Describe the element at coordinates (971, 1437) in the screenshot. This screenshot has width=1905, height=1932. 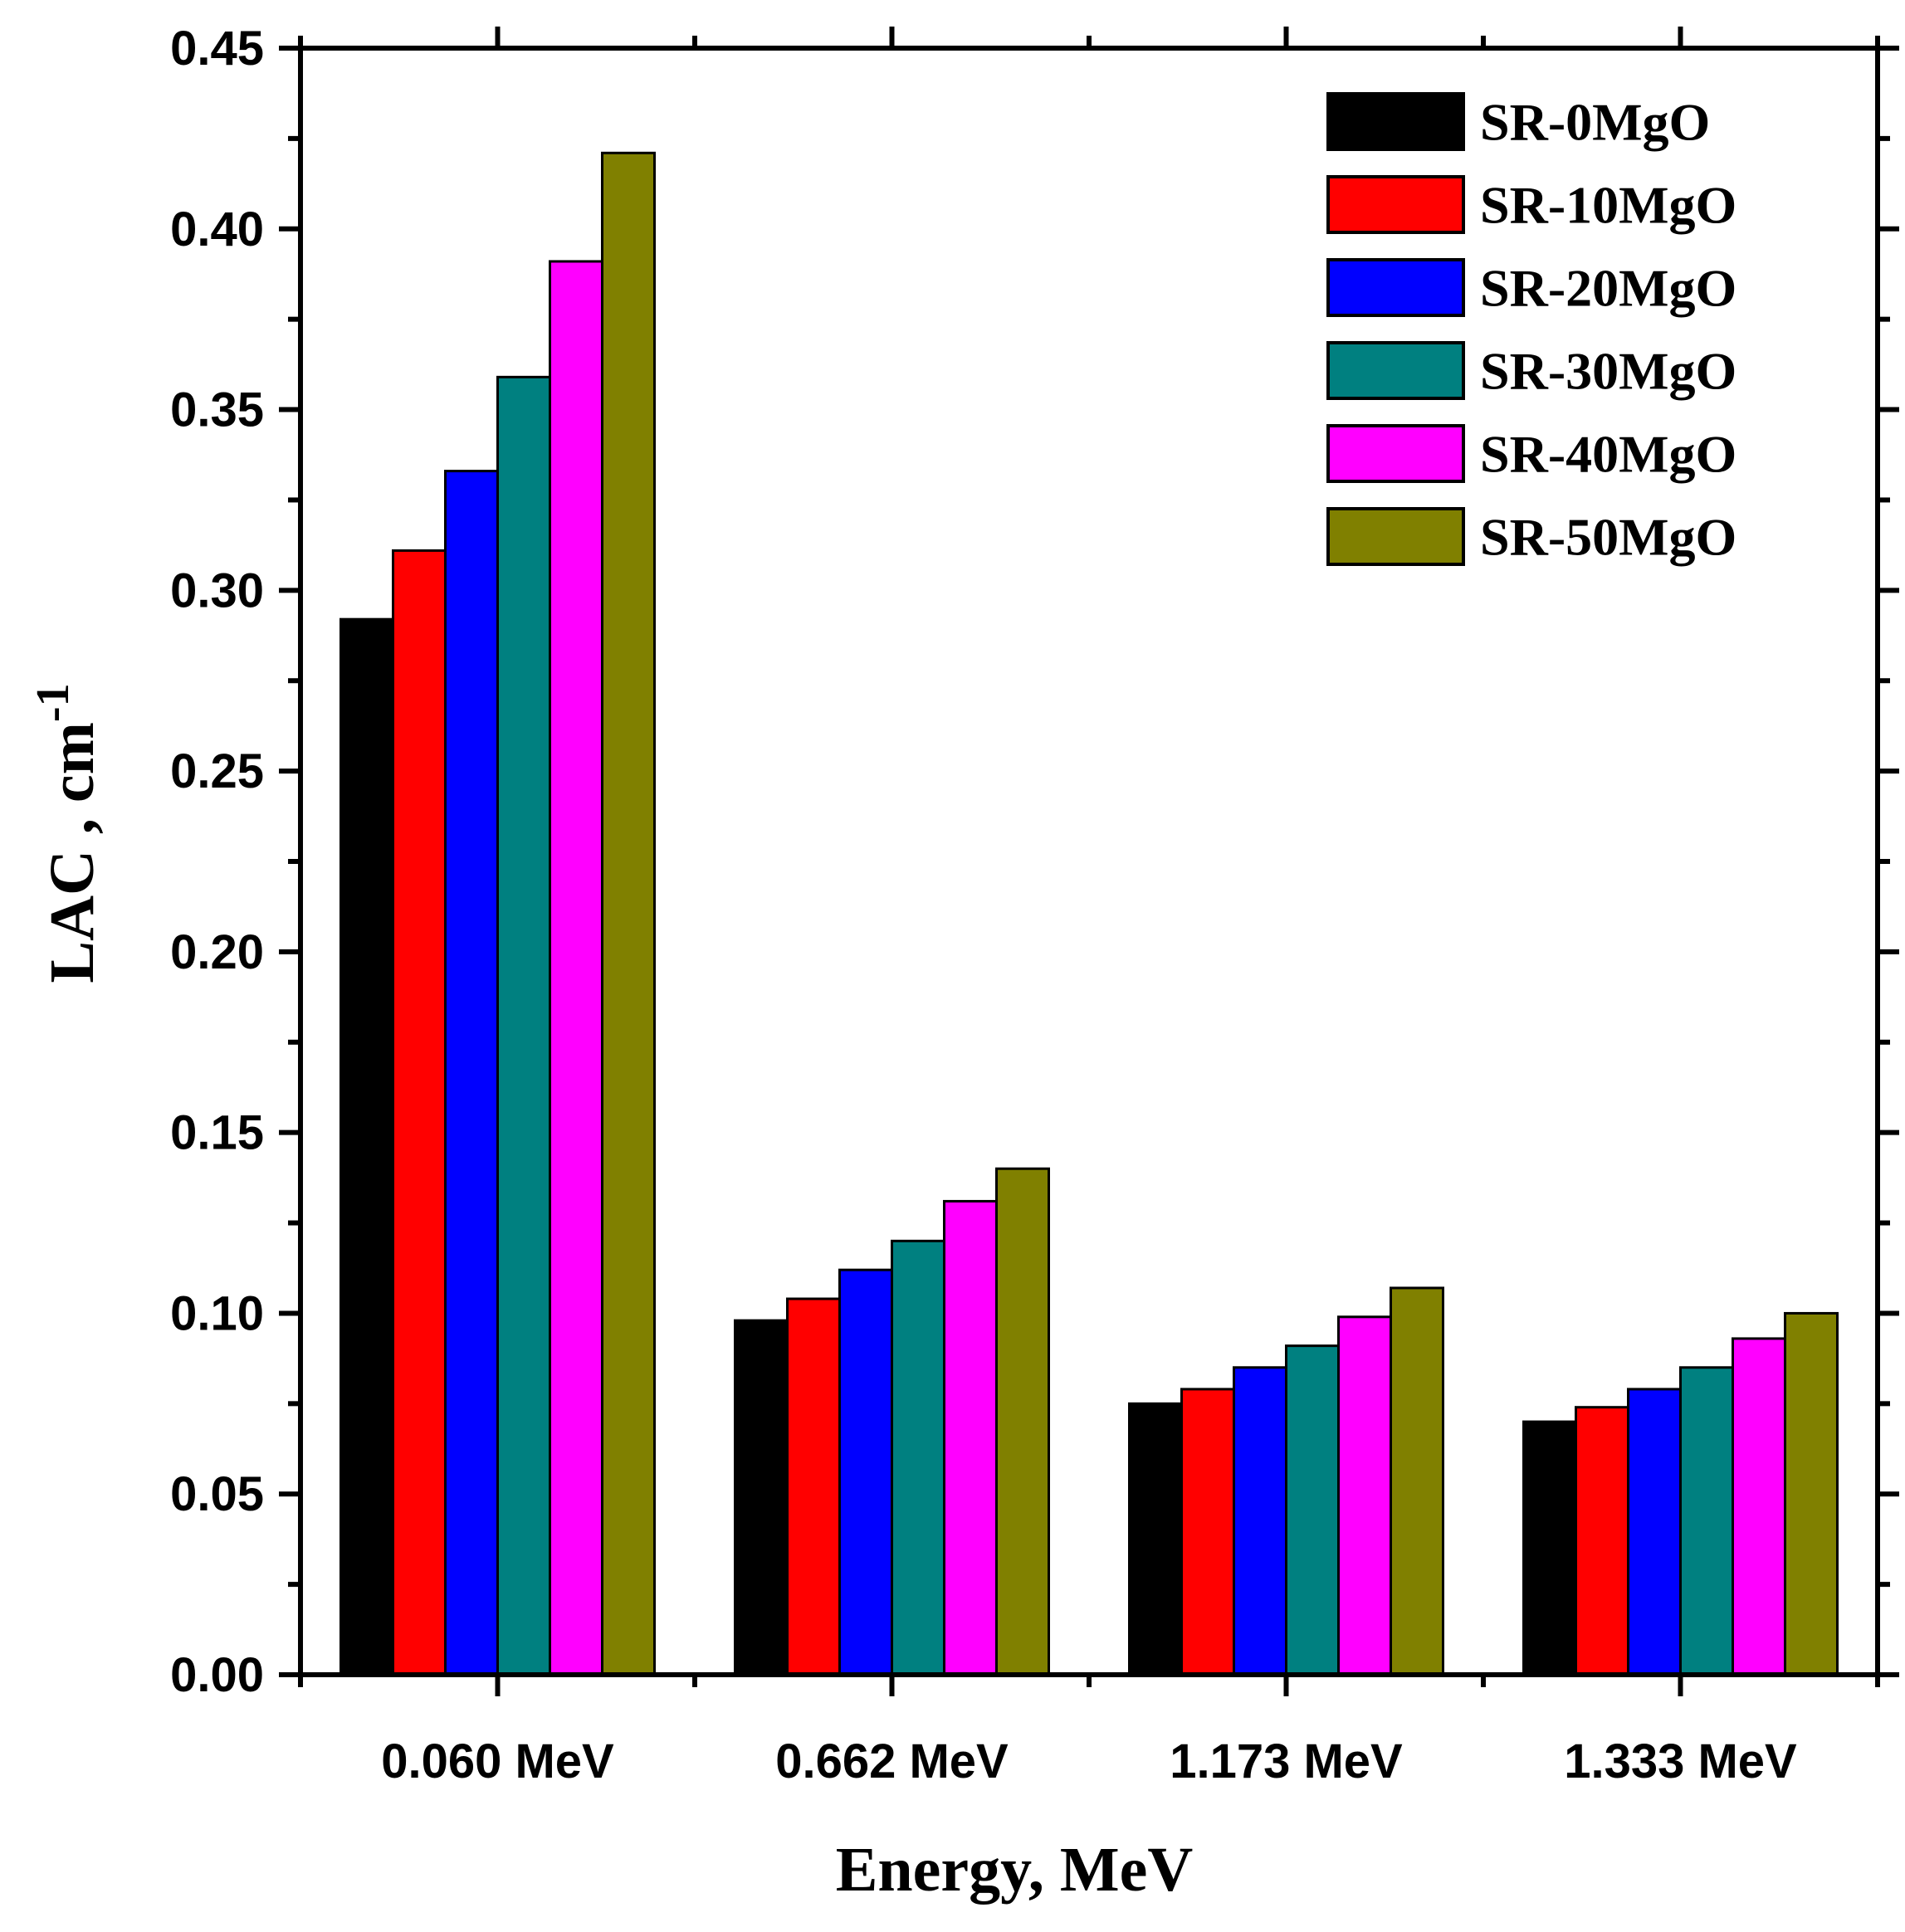
I see `bar-SR-40MgO-0.662MeV` at that location.